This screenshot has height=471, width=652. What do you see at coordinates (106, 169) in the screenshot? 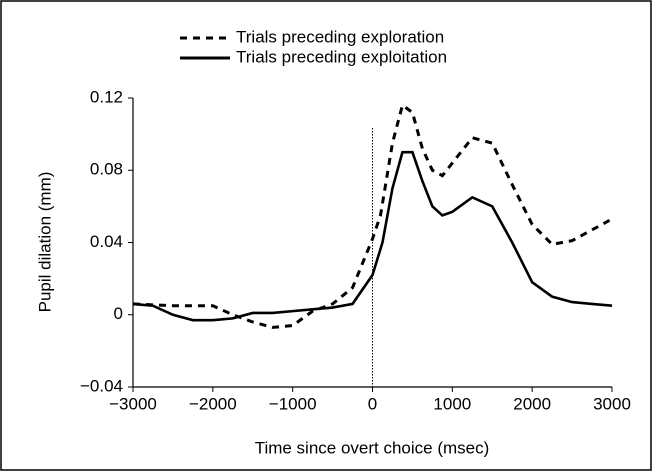
I see `y-tick-label: 0.08` at bounding box center [106, 169].